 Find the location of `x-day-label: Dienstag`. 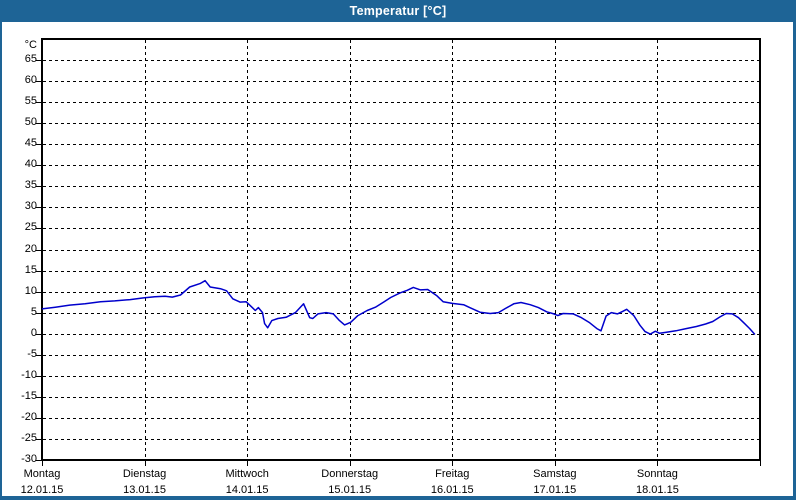

x-day-label: Dienstag is located at coordinates (144, 474).